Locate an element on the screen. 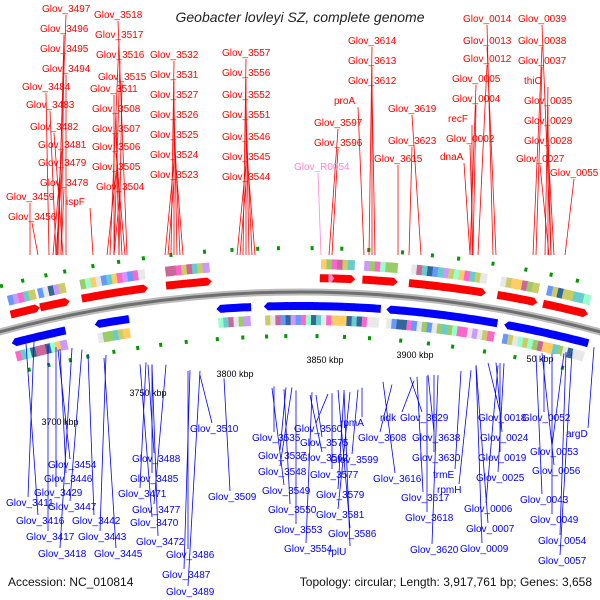 The image size is (600, 600). gene-label: Glov_3456 is located at coordinates (32, 217).